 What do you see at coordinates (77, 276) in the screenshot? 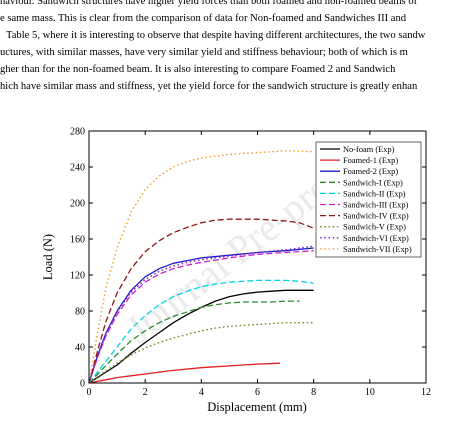
I see `y-tick-label: 120` at bounding box center [77, 276].